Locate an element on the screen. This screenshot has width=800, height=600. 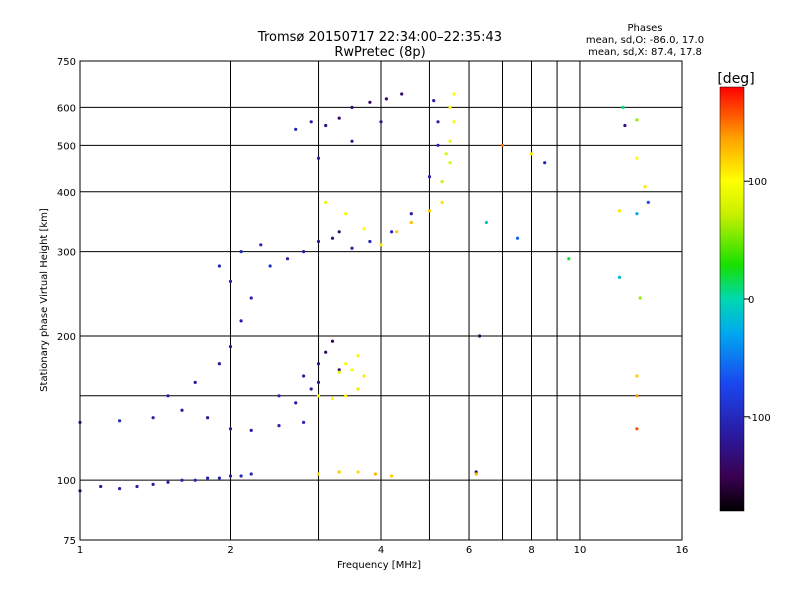
chart-subtitle: RwPretec (8p) is located at coordinates (379, 52).